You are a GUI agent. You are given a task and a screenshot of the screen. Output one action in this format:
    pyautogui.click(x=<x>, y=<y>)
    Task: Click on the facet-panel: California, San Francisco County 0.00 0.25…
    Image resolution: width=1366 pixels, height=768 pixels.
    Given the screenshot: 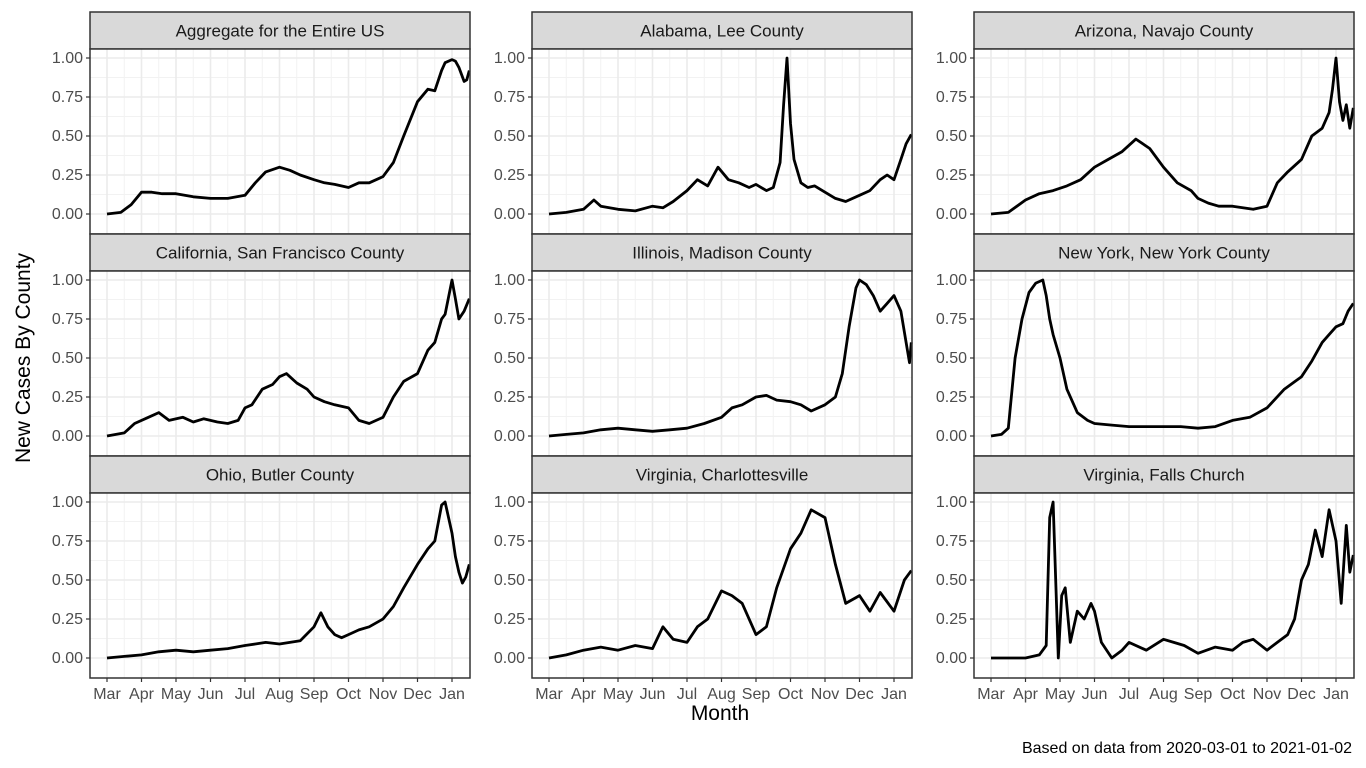 What is the action you would take?
    pyautogui.click(x=261, y=357)
    